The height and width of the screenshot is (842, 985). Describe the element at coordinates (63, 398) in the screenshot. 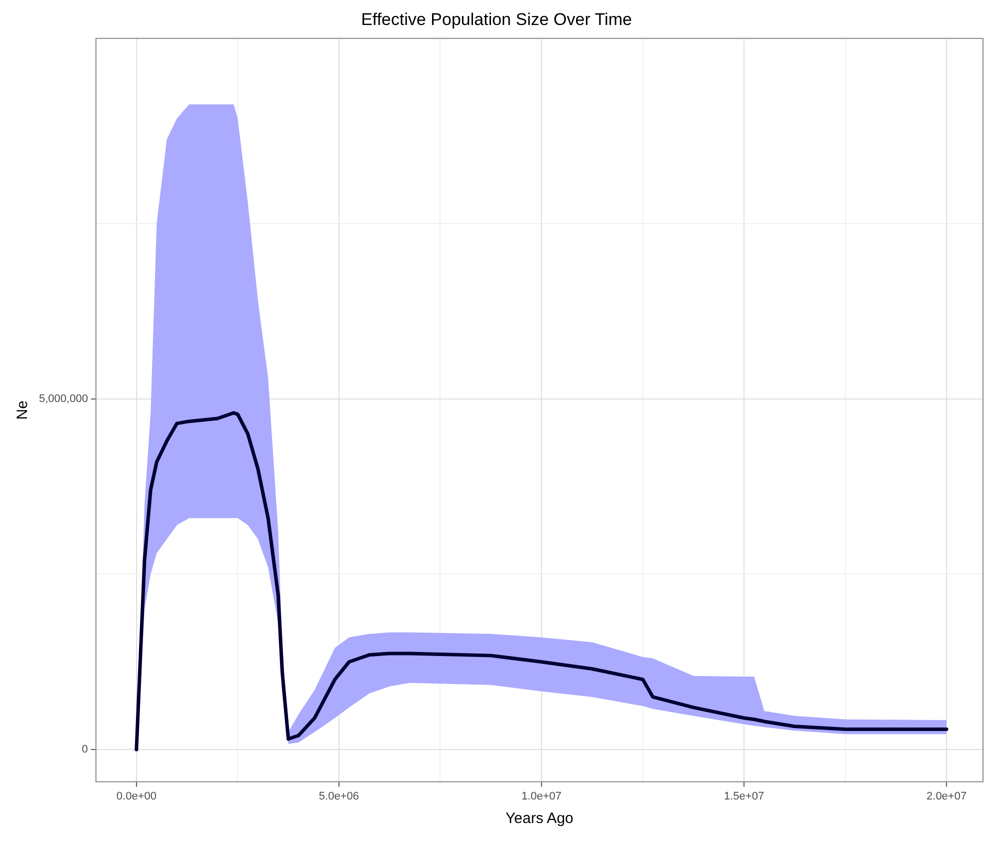

I see `y-tick-label: 5,000,000` at that location.